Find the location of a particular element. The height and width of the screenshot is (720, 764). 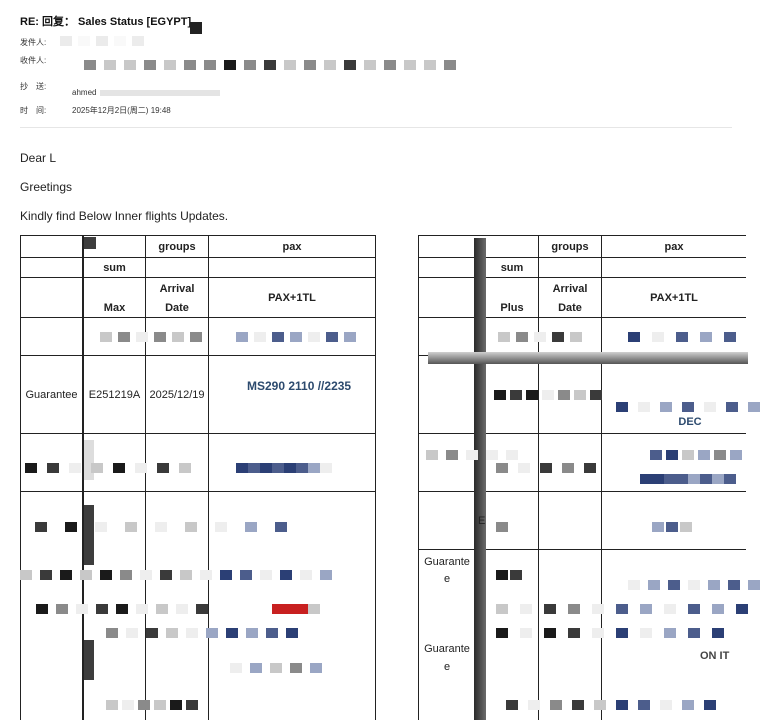

right-header-sum: sum is located at coordinates (512, 268).